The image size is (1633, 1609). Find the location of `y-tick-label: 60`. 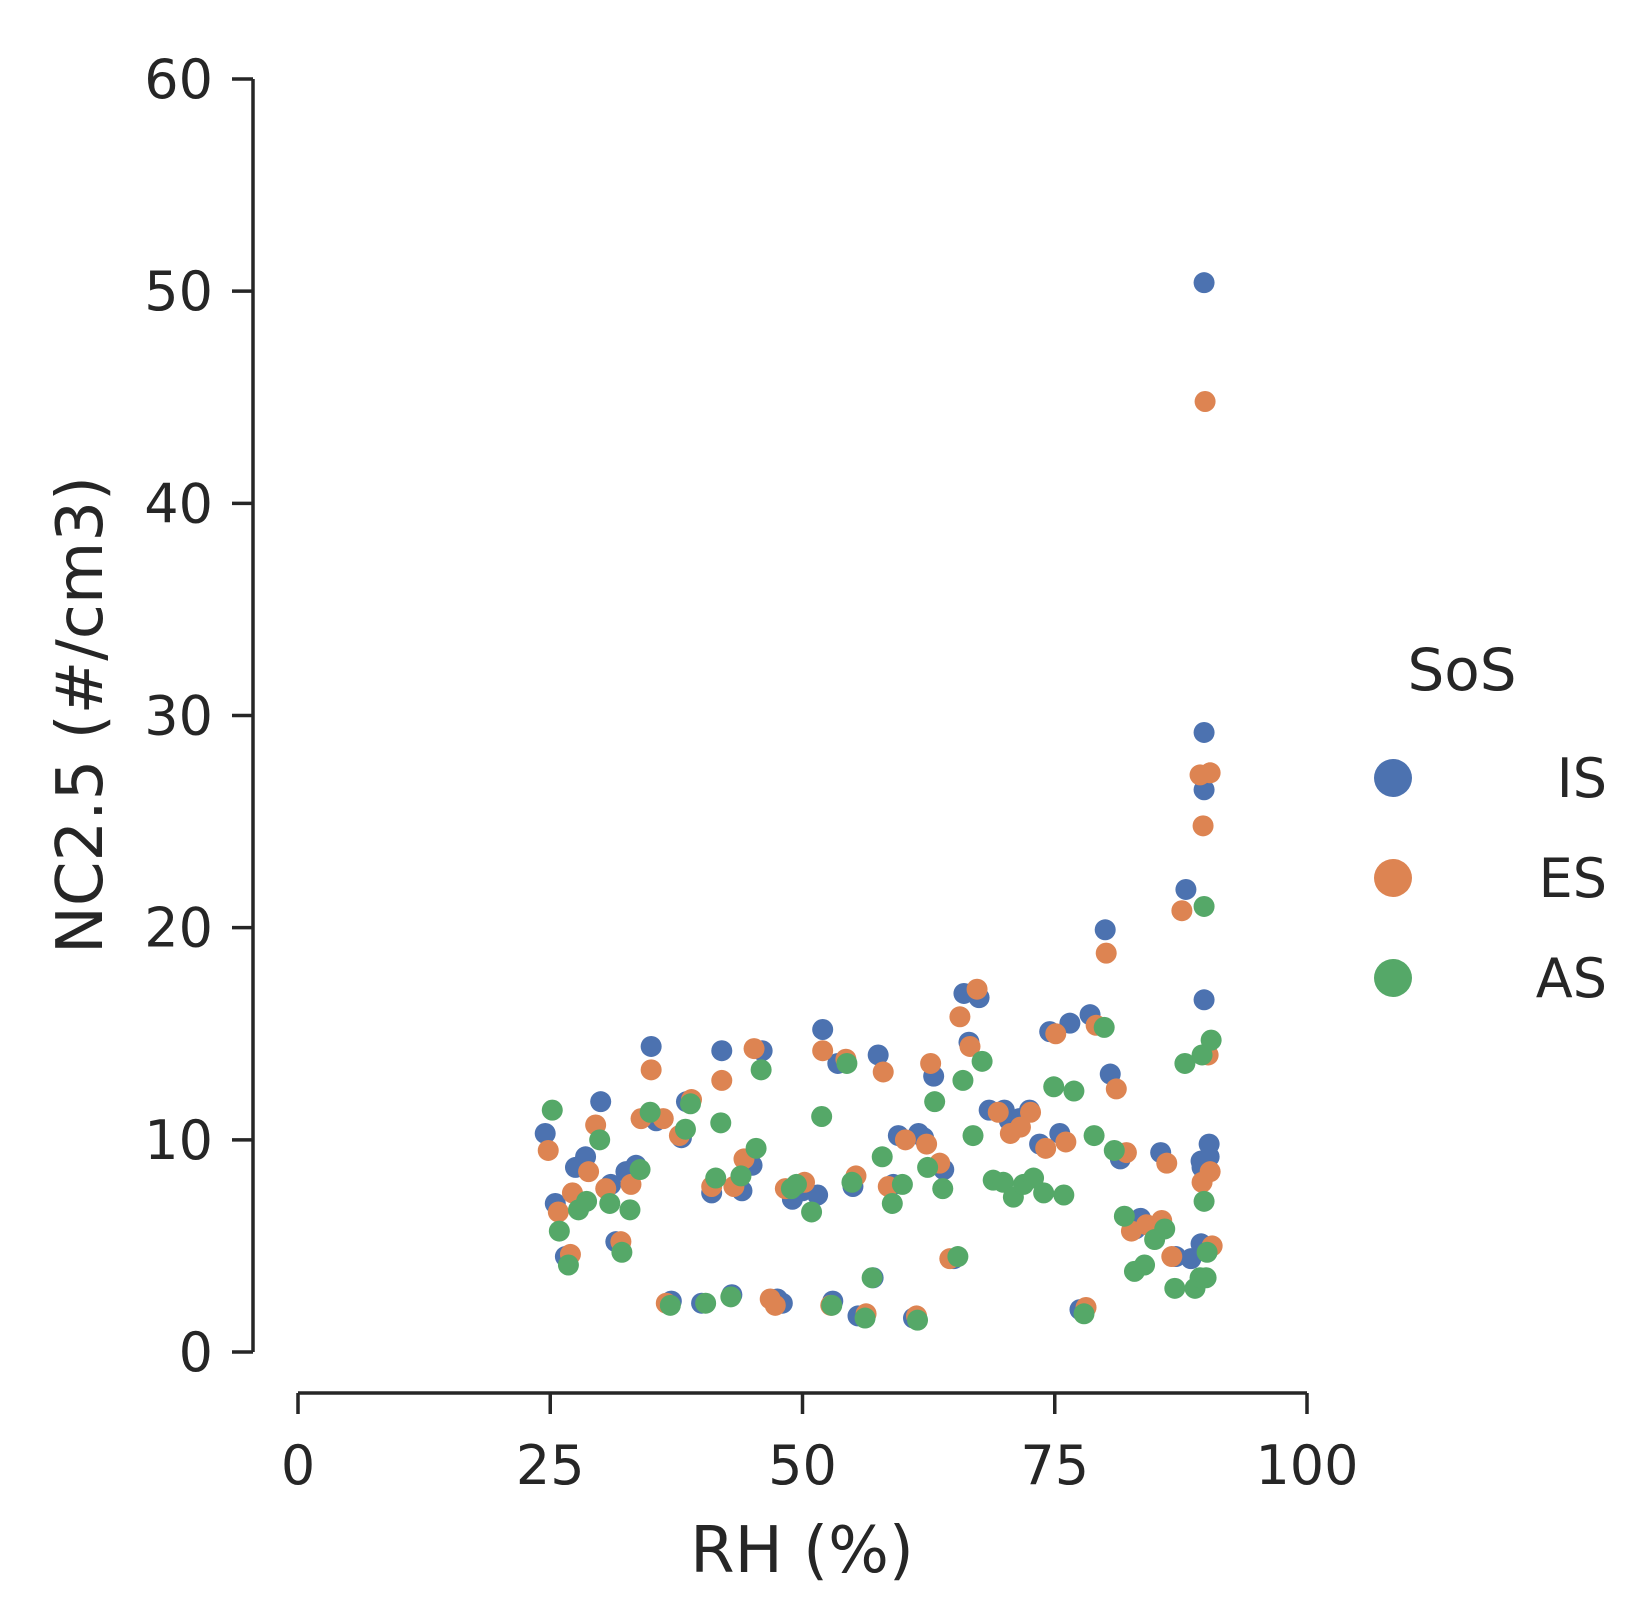

y-tick-label: 60 is located at coordinates (178, 79).